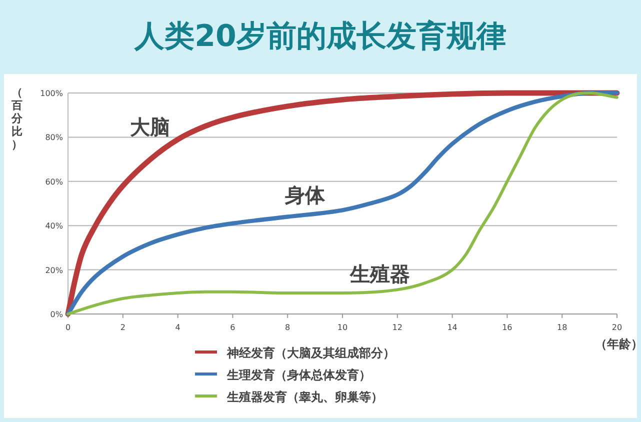 The height and width of the screenshot is (422, 641). I want to click on x-tick-label: 18, so click(562, 327).